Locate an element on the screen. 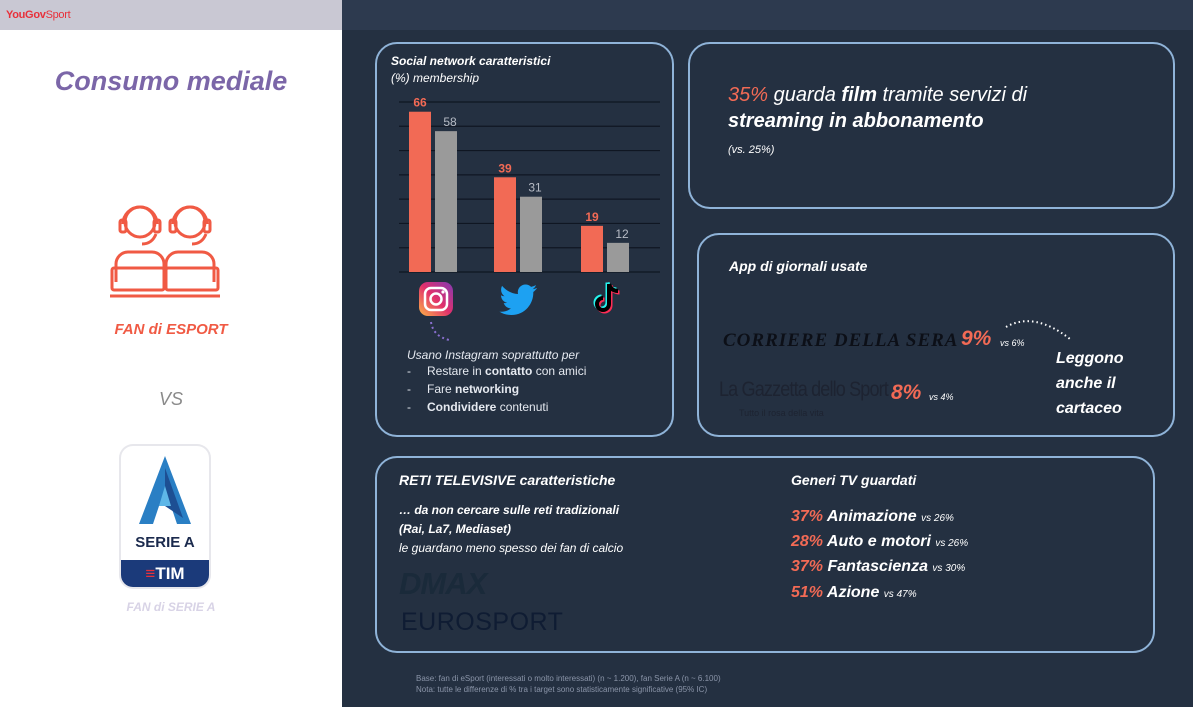 This screenshot has height=707, width=1193. tim-text: TIM is located at coordinates (170, 573).